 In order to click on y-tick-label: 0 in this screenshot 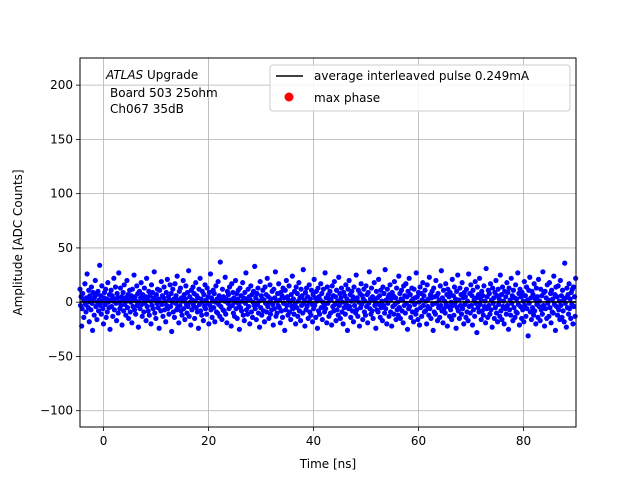, I will do `click(69, 302)`.